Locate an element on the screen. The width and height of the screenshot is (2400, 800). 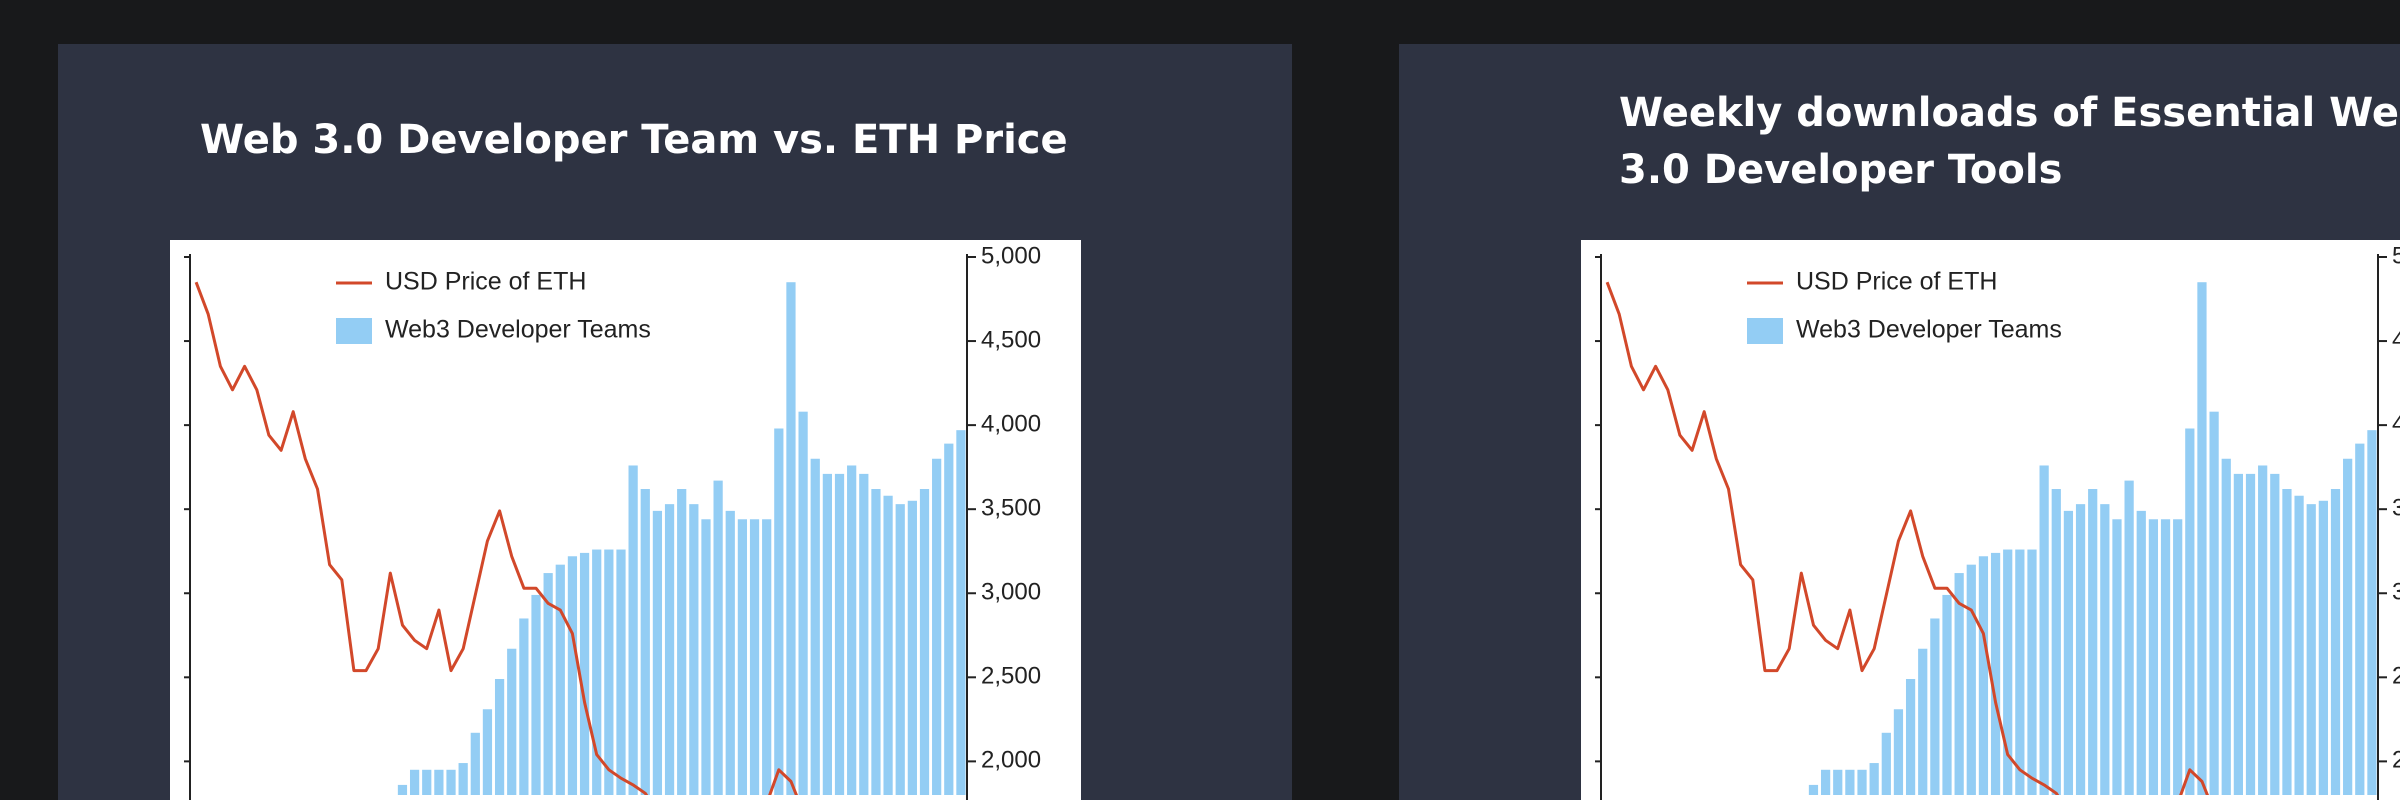
y-tick-label: 4,000 is located at coordinates (1011, 423).